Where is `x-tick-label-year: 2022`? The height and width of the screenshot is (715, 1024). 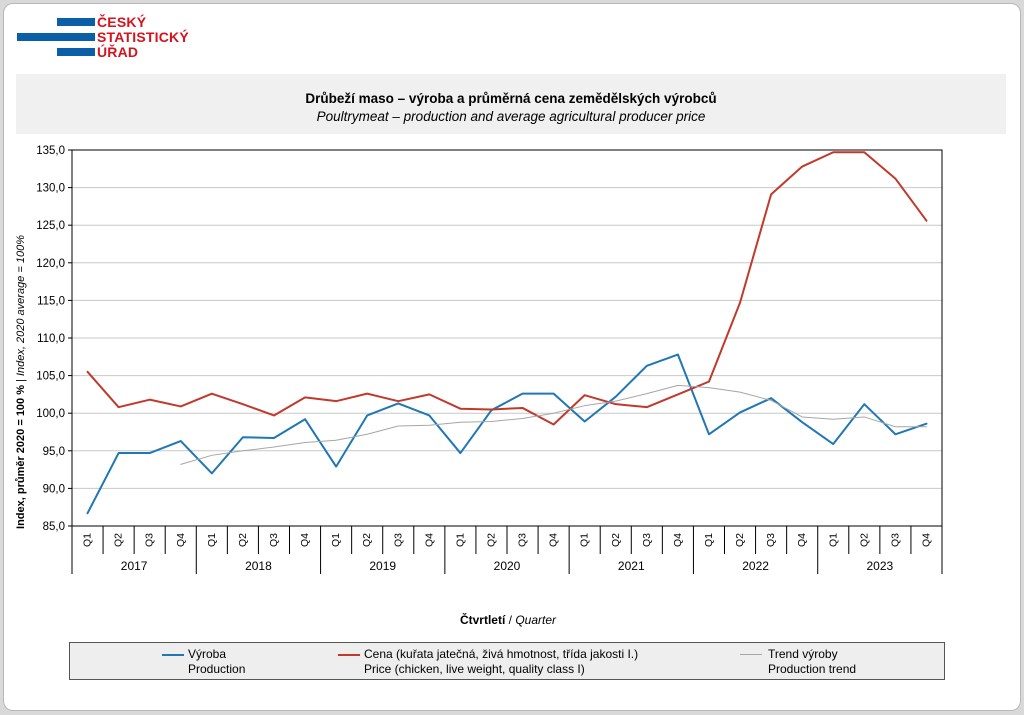 x-tick-label-year: 2022 is located at coordinates (755, 566).